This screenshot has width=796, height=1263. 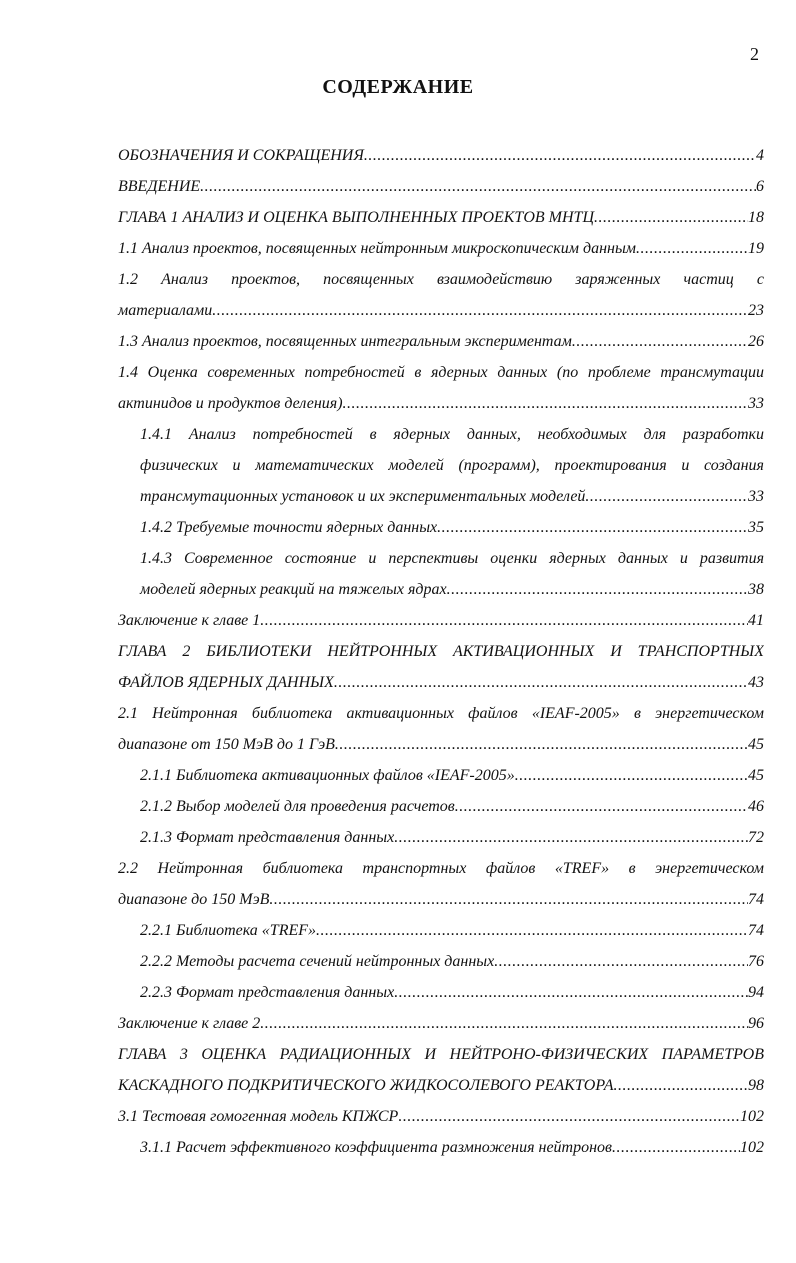 What do you see at coordinates (226, 744) in the screenshot?
I see `toc-entry-title: диапазоне от 150 МэВ до 1 ГэВ` at bounding box center [226, 744].